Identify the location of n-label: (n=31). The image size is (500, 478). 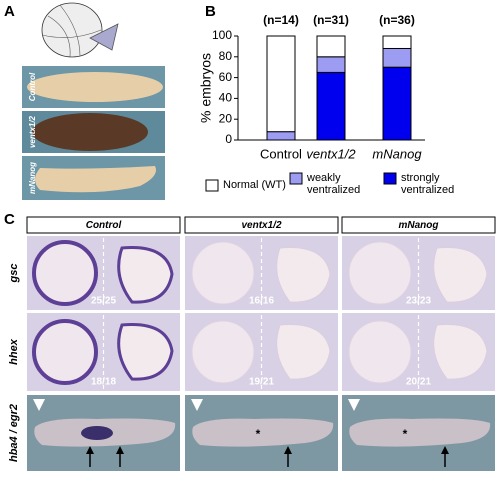
(331, 20).